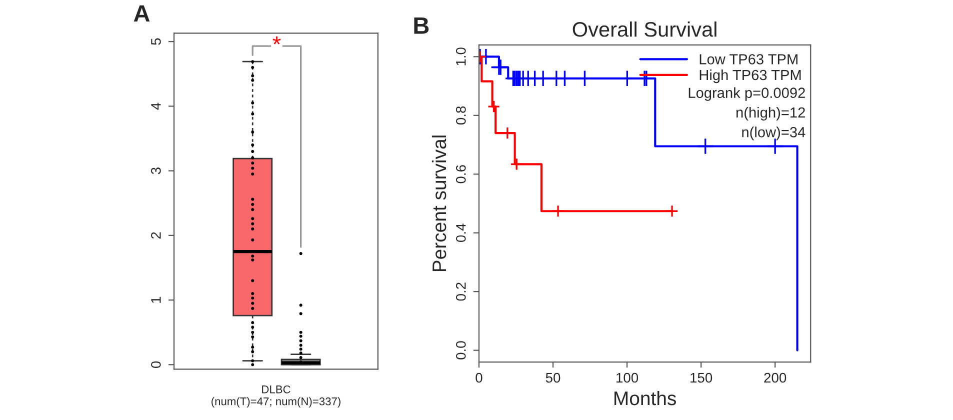 The height and width of the screenshot is (420, 953). Describe the element at coordinates (276, 40) in the screenshot. I see `annotation: *` at that location.